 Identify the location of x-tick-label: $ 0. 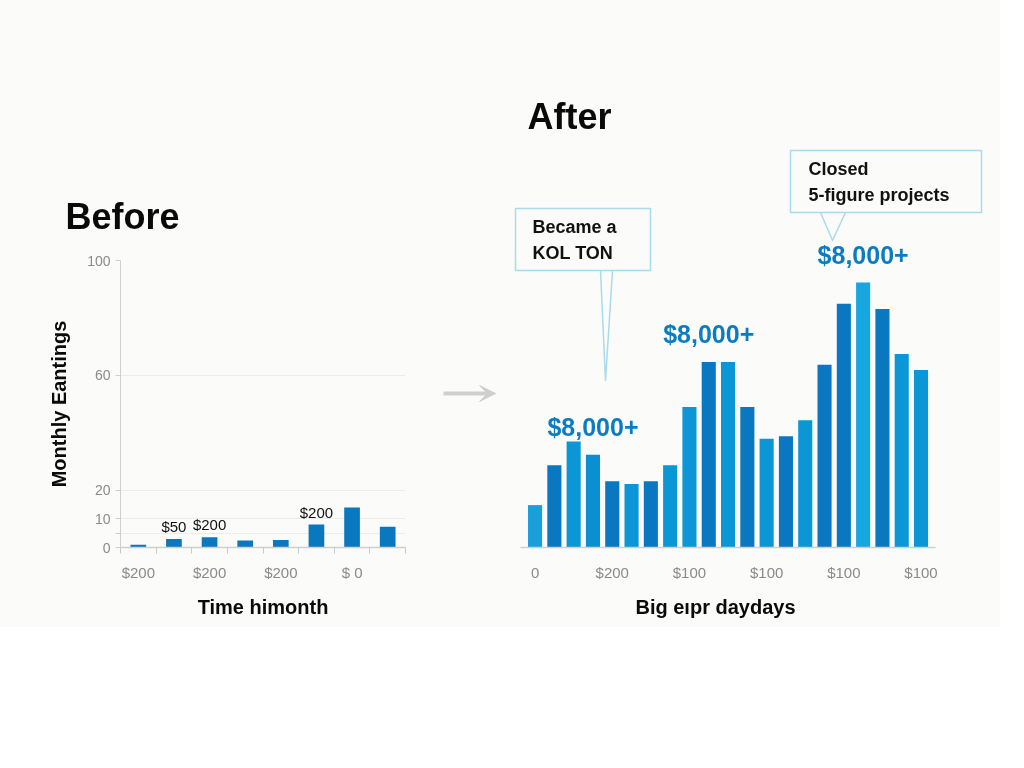
(352, 572).